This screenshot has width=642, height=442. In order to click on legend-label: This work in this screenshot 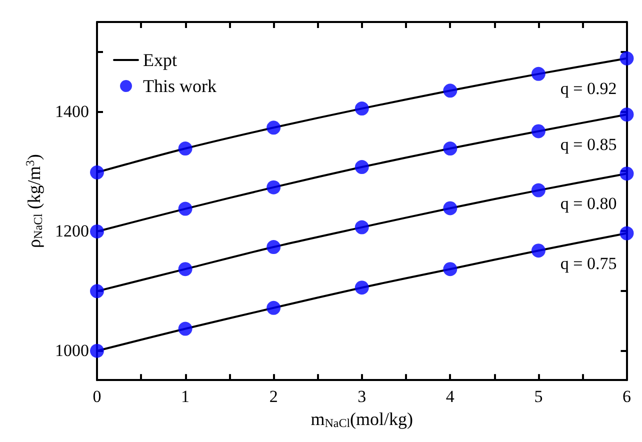, I will do `click(179, 86)`.